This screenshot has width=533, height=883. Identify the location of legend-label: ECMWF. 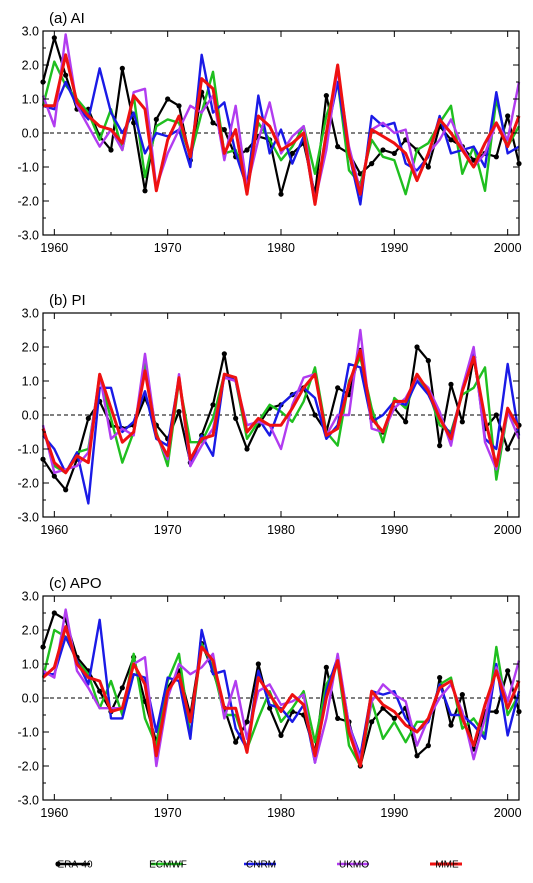
(168, 865).